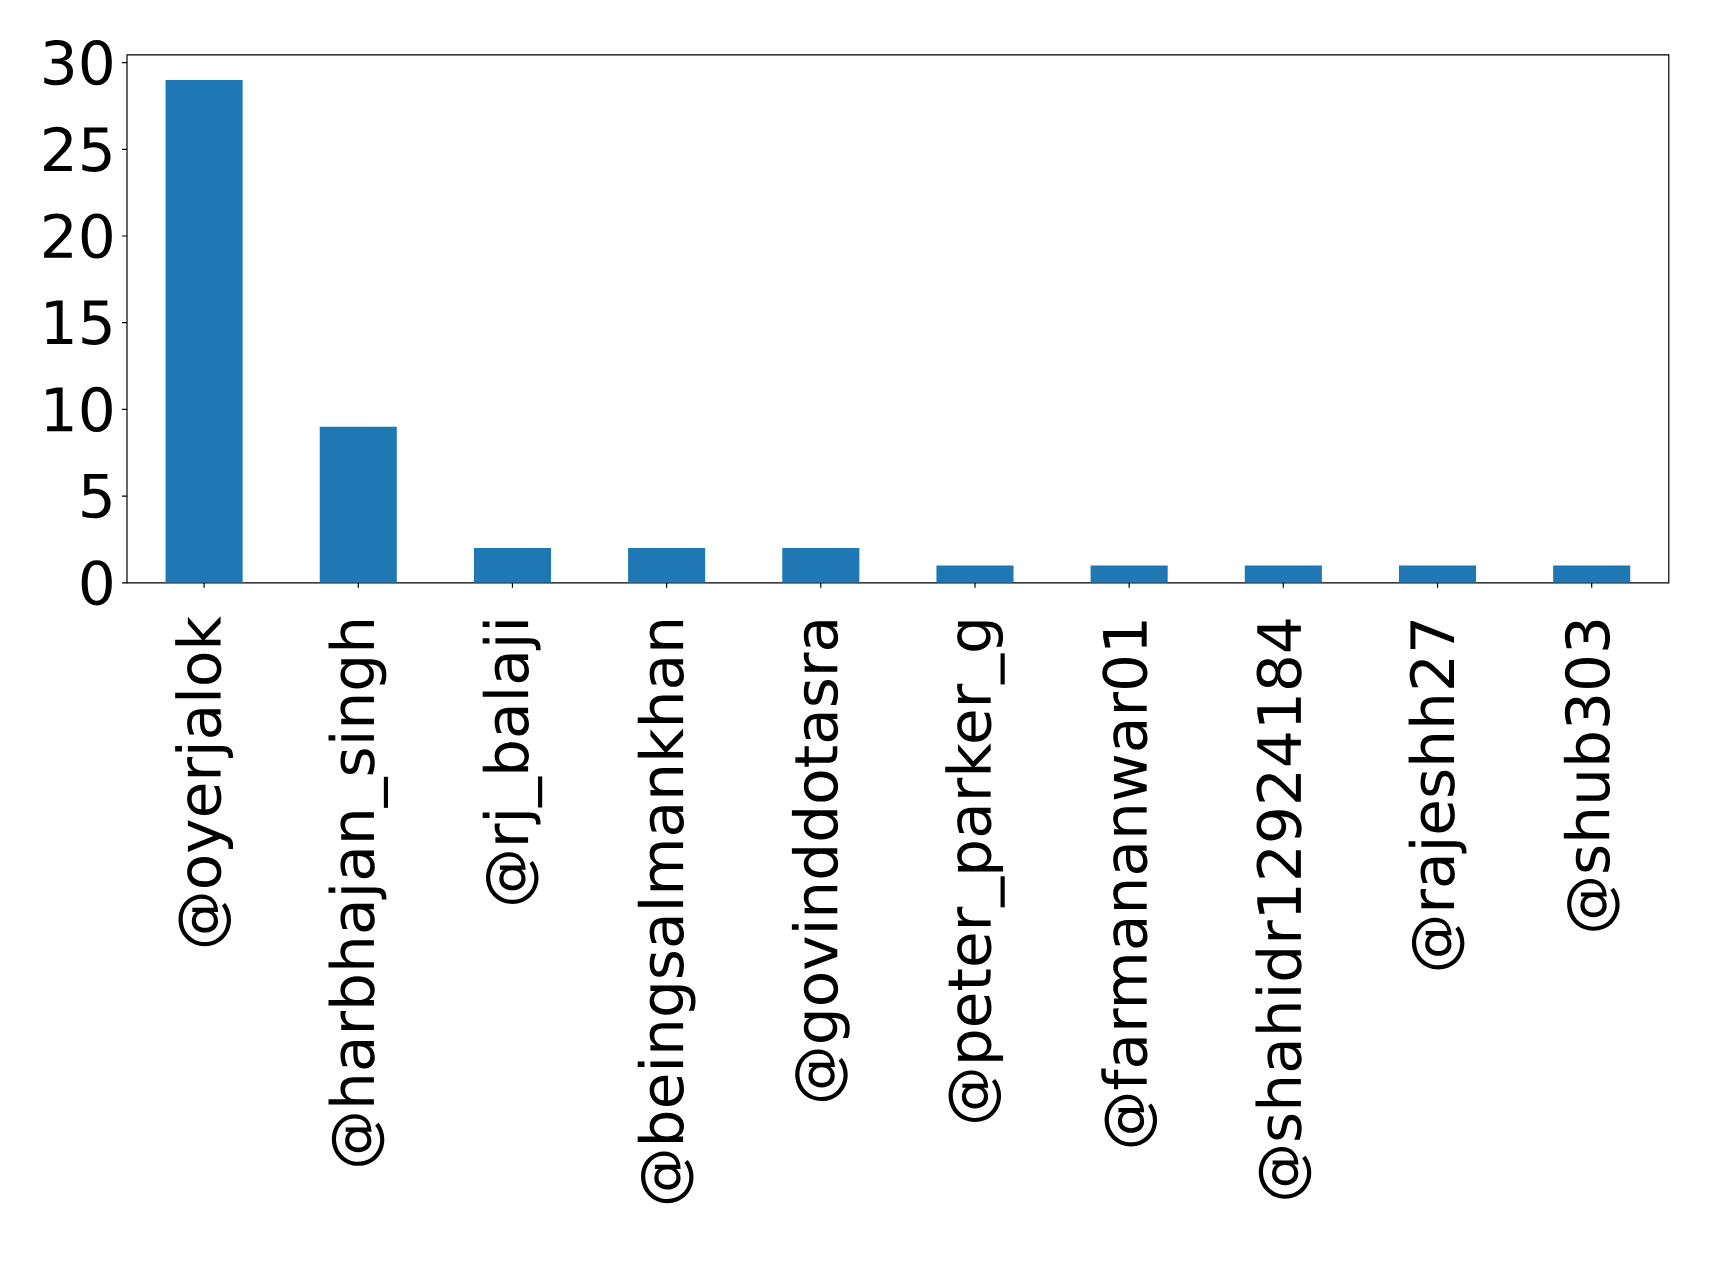 Image resolution: width=1719 pixels, height=1261 pixels. I want to click on x-tick-label: @rj_balaji, so click(512, 762).